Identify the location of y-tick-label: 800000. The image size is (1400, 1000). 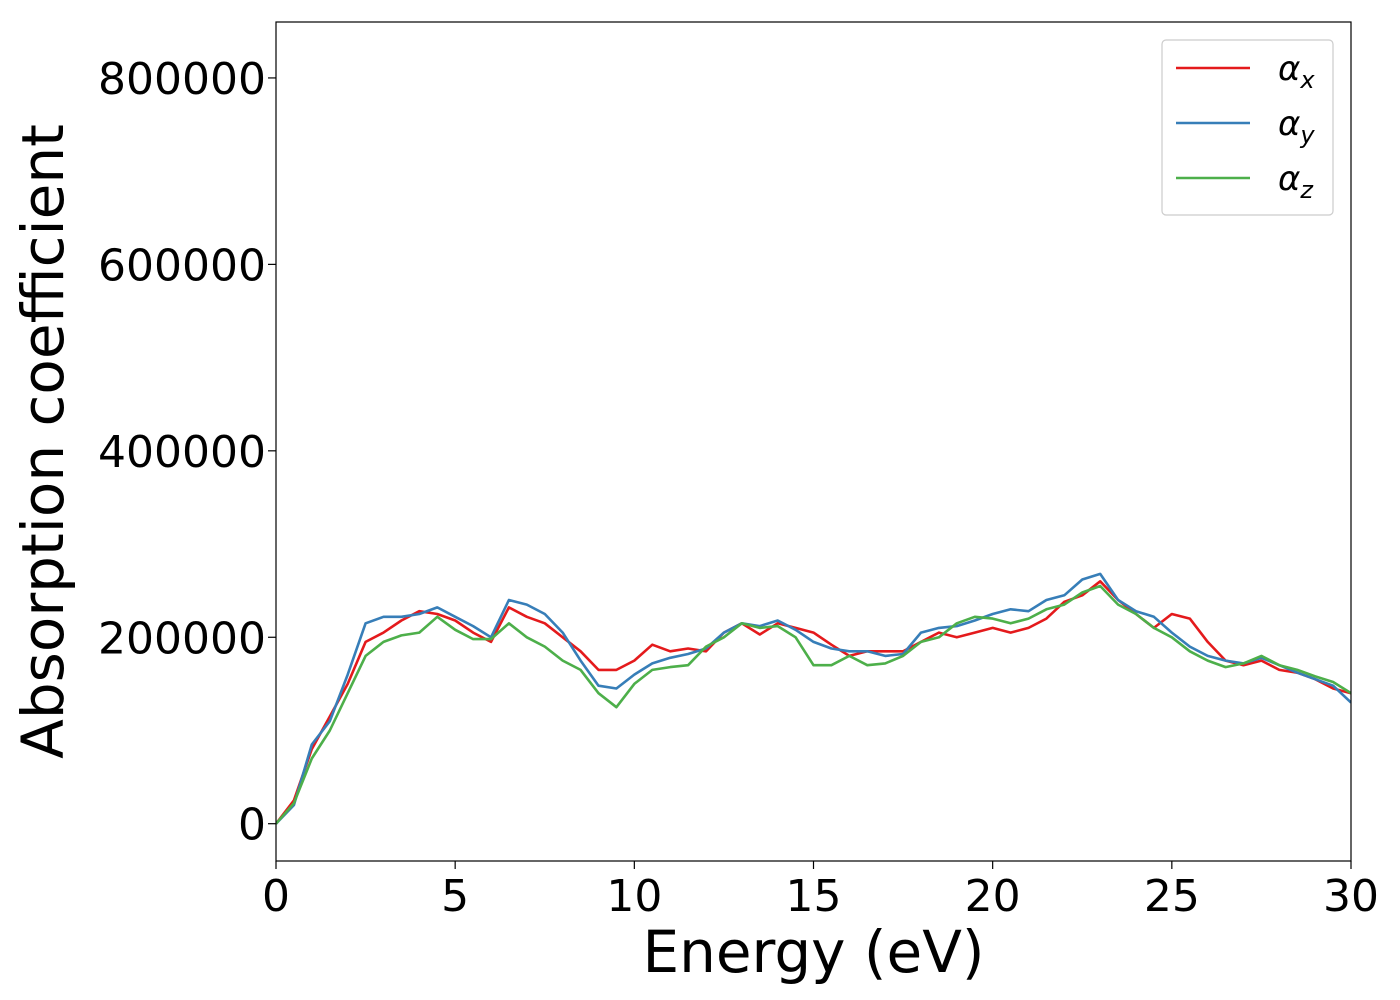
(182, 79).